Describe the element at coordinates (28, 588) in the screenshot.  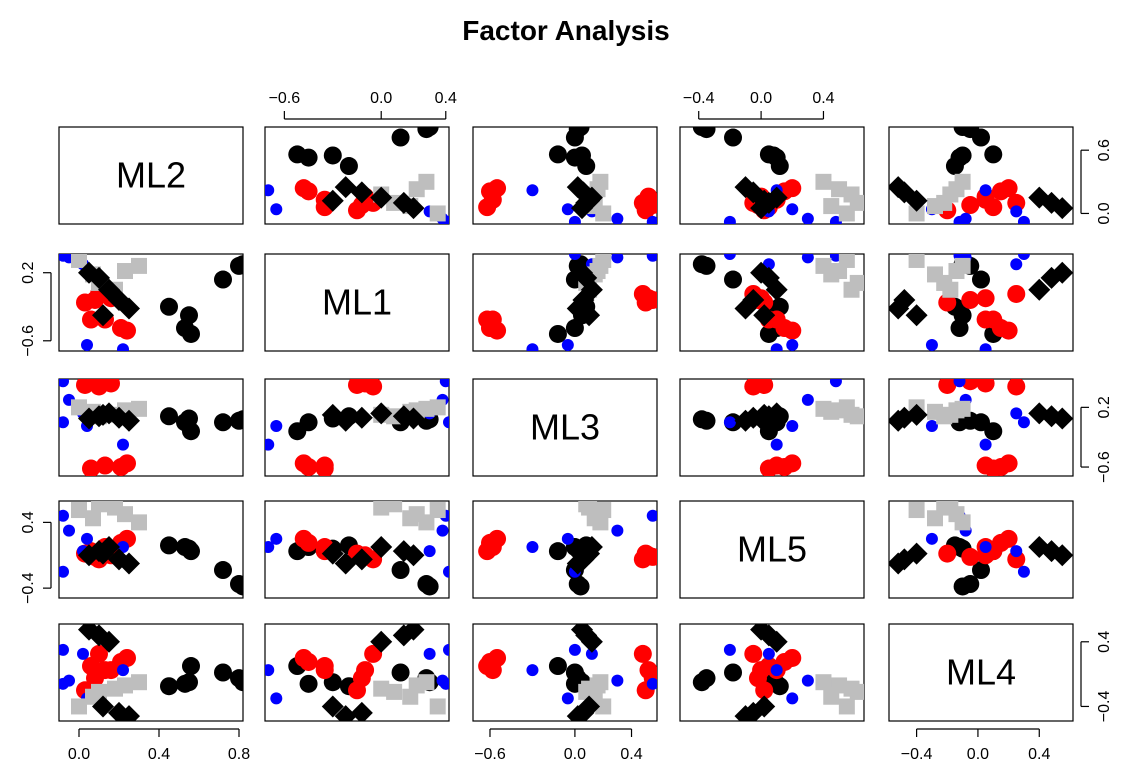
I see `row-tick-label-ML5: −0.4` at that location.